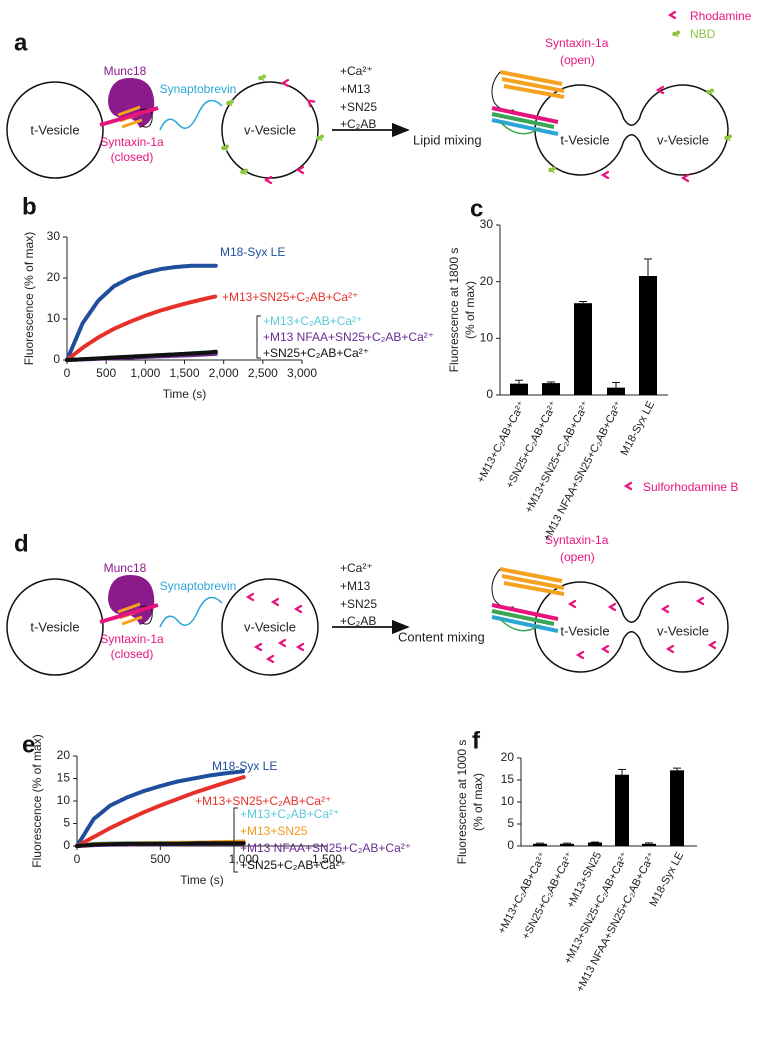 Image resolution: width=761 pixels, height=1050 pixels. Describe the element at coordinates (348, 337) in the screenshot. I see `legend-label: +M13 NFAA+SN25+C₂AB+Ca²⁺` at that location.